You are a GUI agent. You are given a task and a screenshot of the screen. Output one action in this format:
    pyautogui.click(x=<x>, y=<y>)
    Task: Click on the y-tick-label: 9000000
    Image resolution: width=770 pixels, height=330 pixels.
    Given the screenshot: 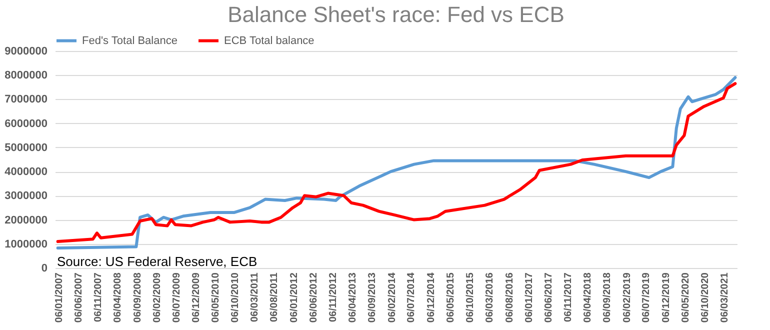 What is the action you would take?
    pyautogui.click(x=26, y=52)
    